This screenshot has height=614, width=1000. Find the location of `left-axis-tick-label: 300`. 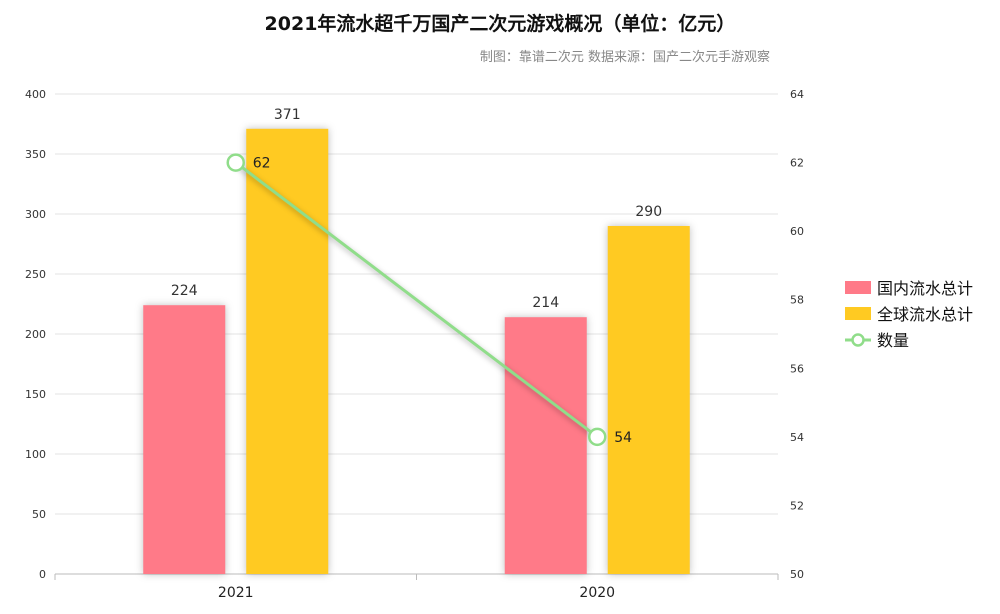

left-axis-tick-label: 300 is located at coordinates (35, 214).